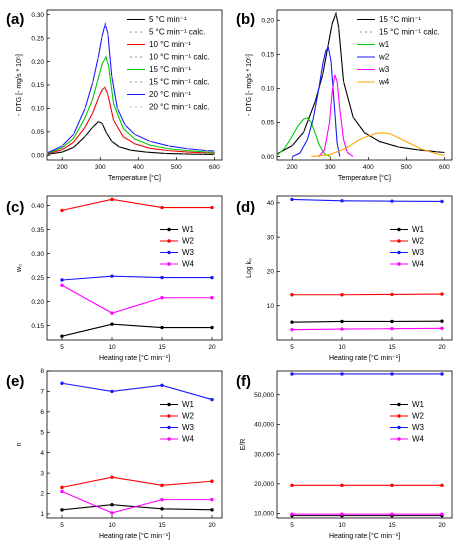  Describe the element at coordinates (42, 432) in the screenshot. I see `y-tick-label: 5` at that location.